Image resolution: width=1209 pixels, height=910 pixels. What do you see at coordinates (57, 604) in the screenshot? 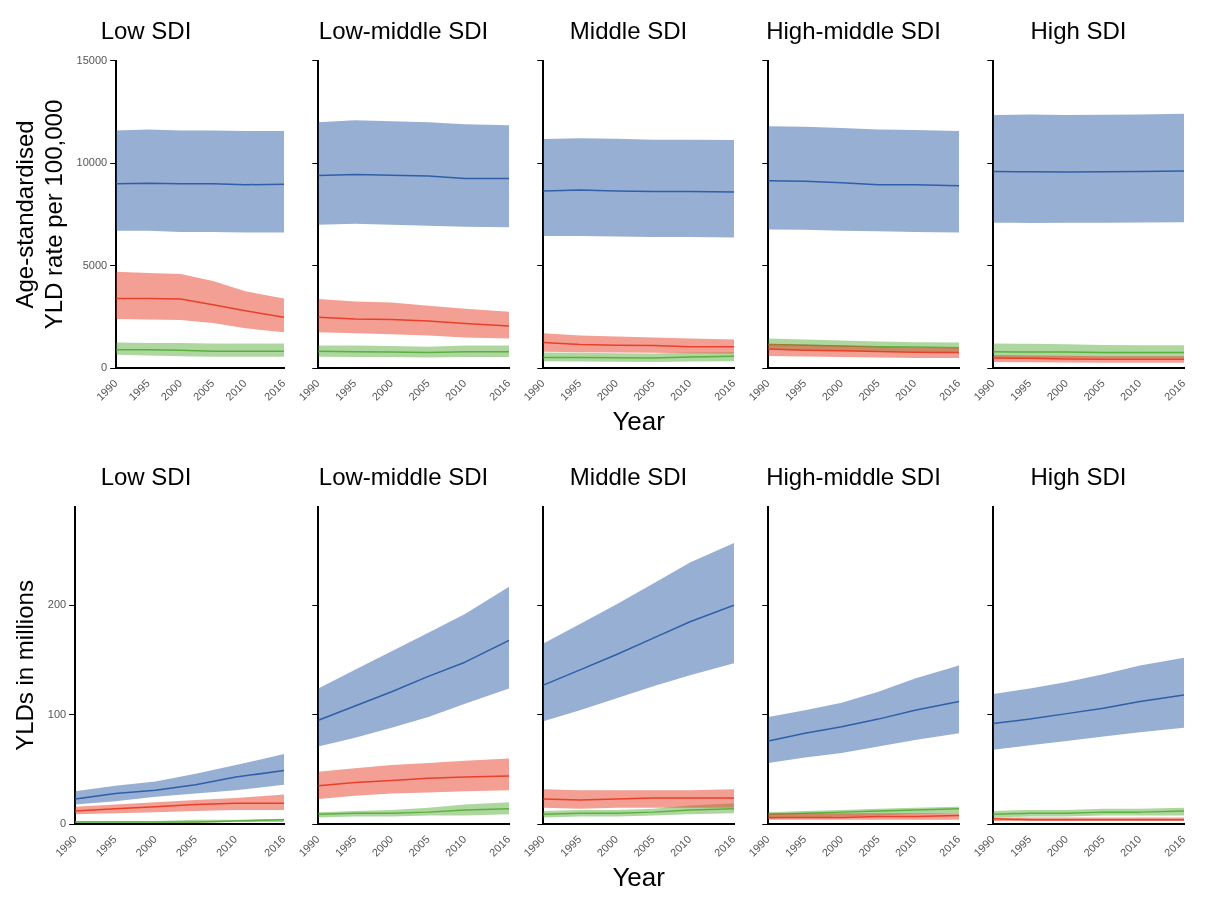
I see `y-tick-label: 200` at bounding box center [57, 604].